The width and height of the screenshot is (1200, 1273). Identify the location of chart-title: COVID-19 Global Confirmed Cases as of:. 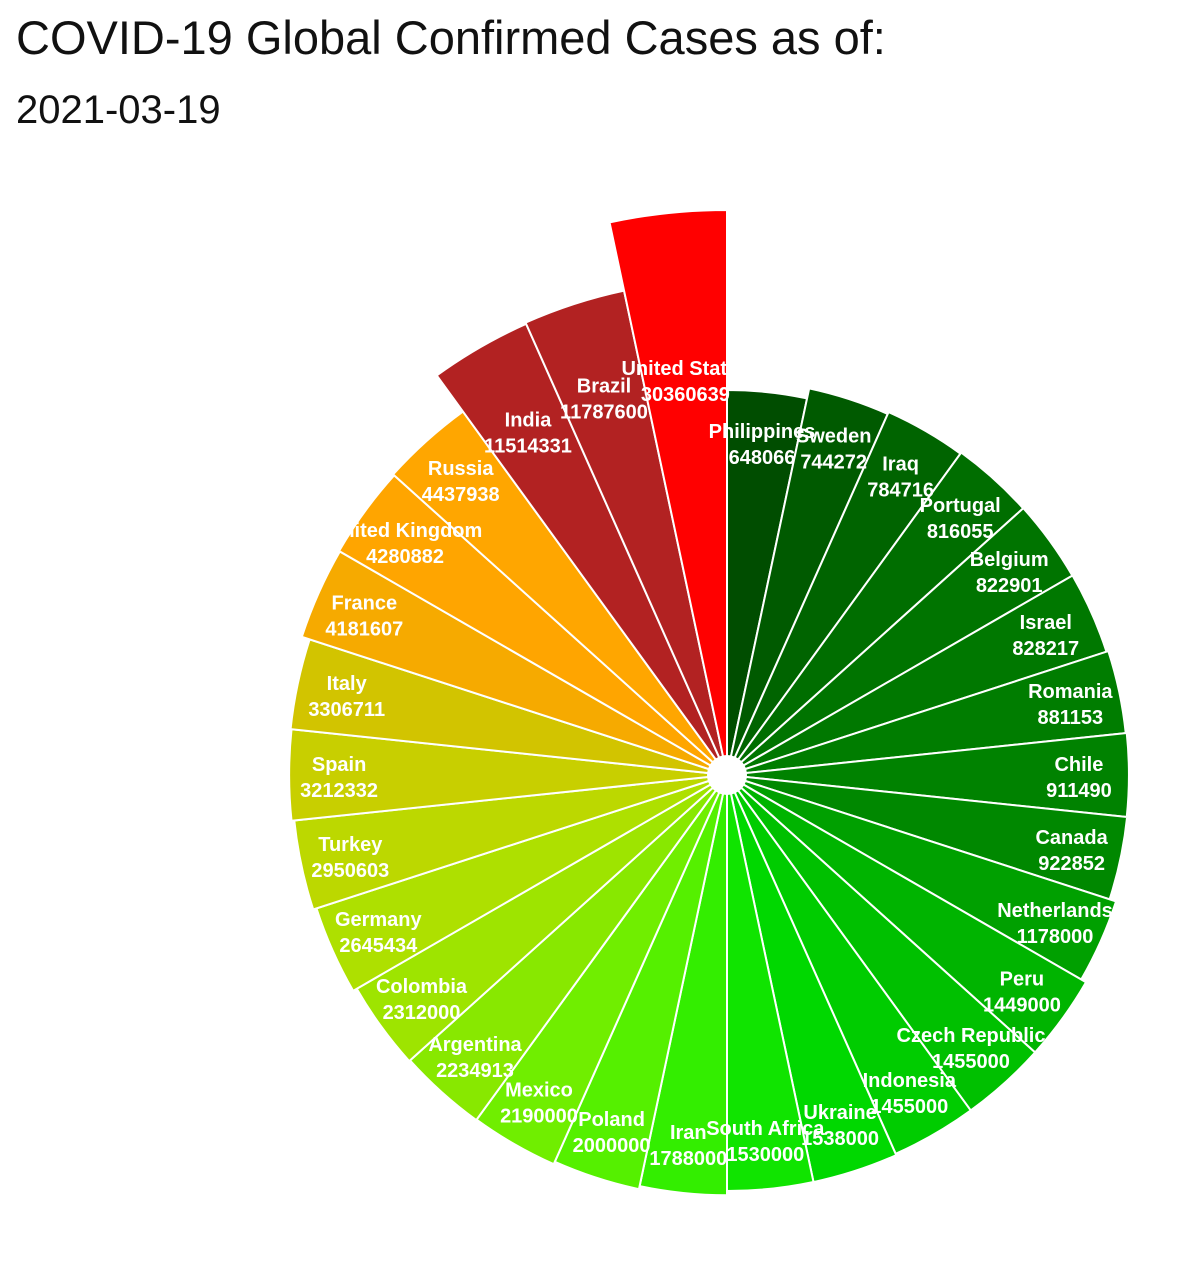
(451, 37).